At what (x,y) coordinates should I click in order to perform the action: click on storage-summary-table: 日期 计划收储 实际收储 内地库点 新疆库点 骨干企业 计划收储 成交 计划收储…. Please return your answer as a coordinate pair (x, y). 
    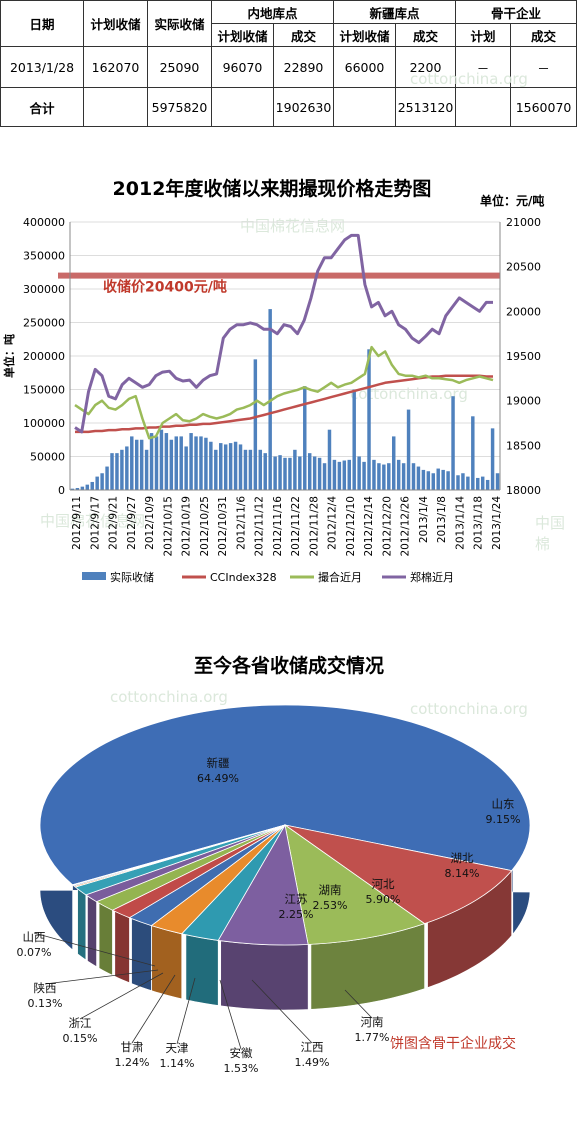
    Looking at the image, I should click on (289, 63).